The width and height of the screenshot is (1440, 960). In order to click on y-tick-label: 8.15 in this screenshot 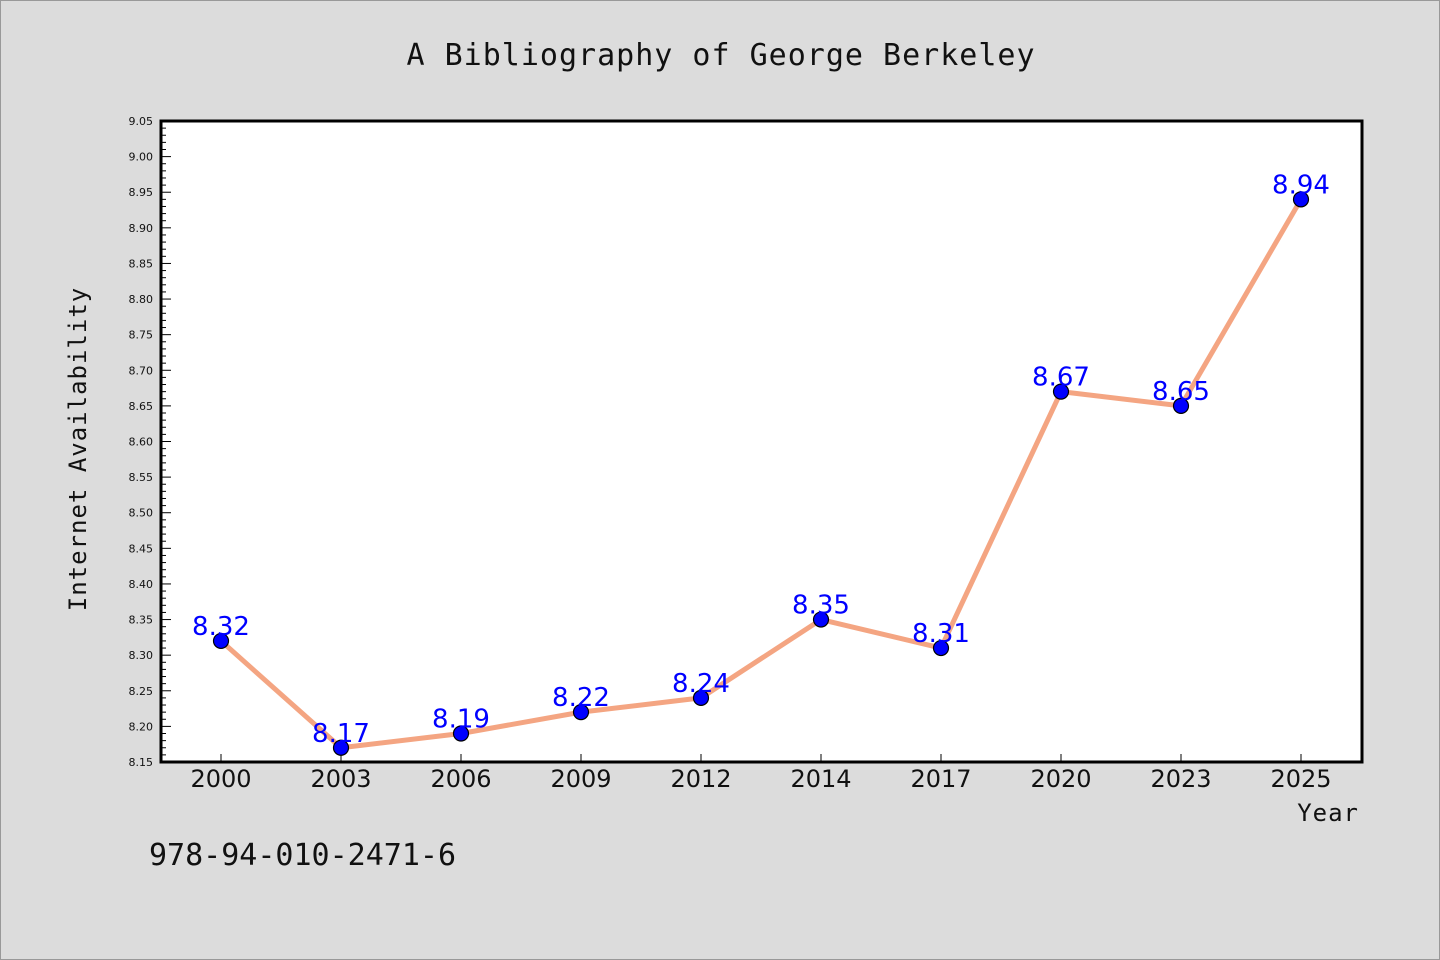, I will do `click(141, 762)`.